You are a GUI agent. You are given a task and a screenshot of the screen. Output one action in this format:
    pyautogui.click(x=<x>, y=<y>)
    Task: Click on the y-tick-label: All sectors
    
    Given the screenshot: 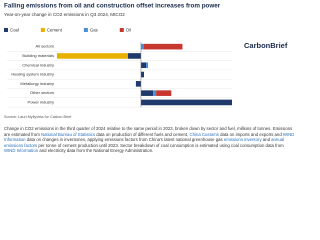 What is the action you would take?
    pyautogui.click(x=45, y=46)
    